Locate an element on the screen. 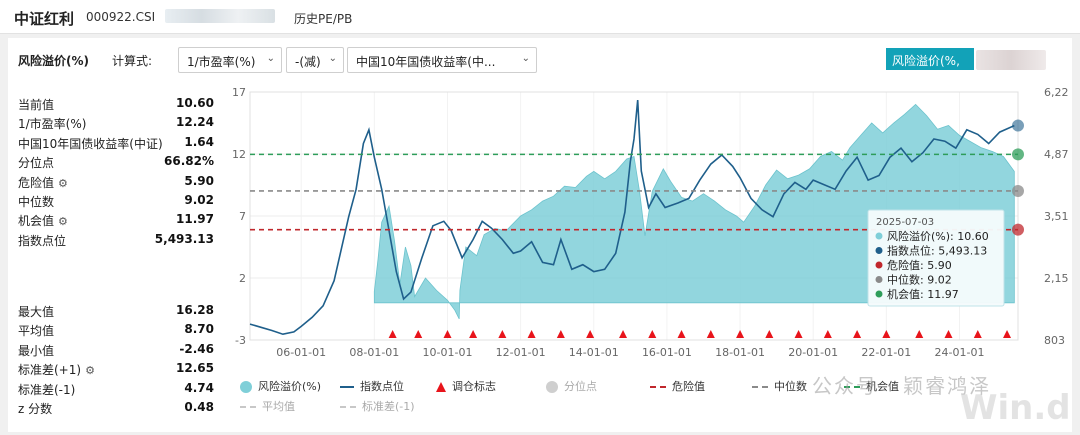  stat-row: 标准差(-1) 4.74 is located at coordinates (116, 390).